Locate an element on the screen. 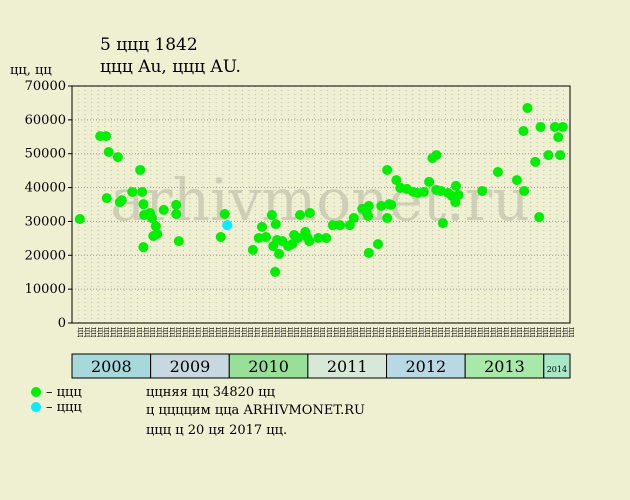 The image size is (630, 500). watermark: arhivmonet.ru is located at coordinates (319, 200).